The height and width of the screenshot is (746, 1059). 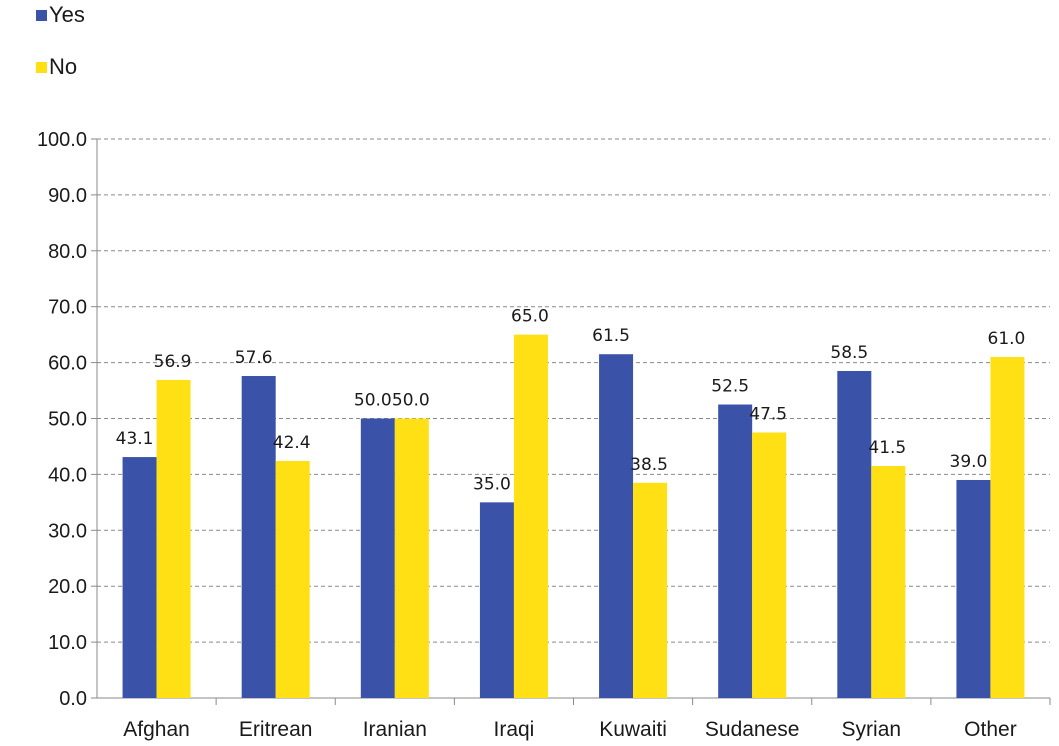 I want to click on category-label: Sudanese, so click(x=752, y=729).